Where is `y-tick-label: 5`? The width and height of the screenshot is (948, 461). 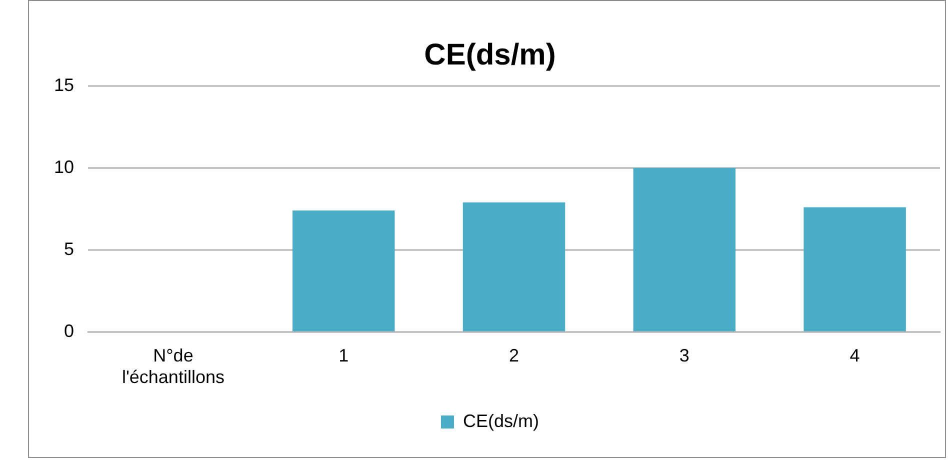 y-tick-label: 5 is located at coordinates (69, 248).